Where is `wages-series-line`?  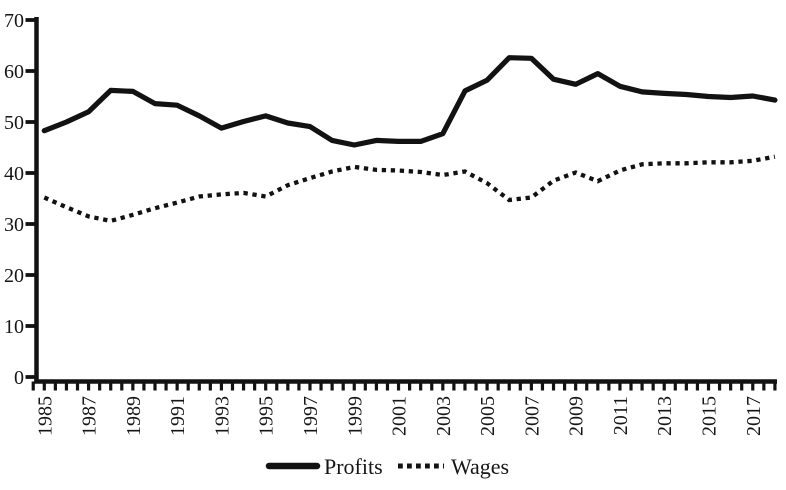 wages-series-line is located at coordinates (409, 189).